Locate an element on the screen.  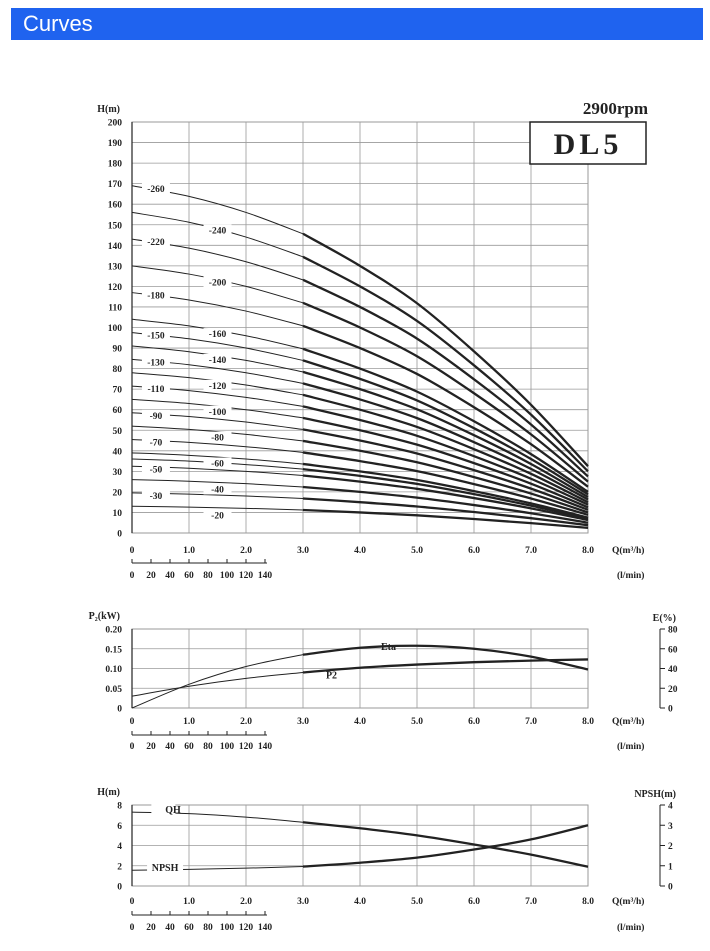
chart1-ytick-label: 200 is located at coordinates (115, 124).